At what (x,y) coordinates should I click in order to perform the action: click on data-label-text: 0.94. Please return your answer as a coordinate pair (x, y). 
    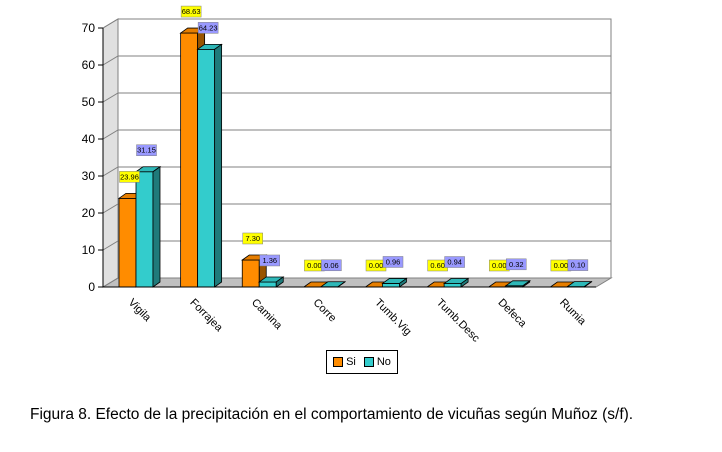
    Looking at the image, I should click on (454, 262).